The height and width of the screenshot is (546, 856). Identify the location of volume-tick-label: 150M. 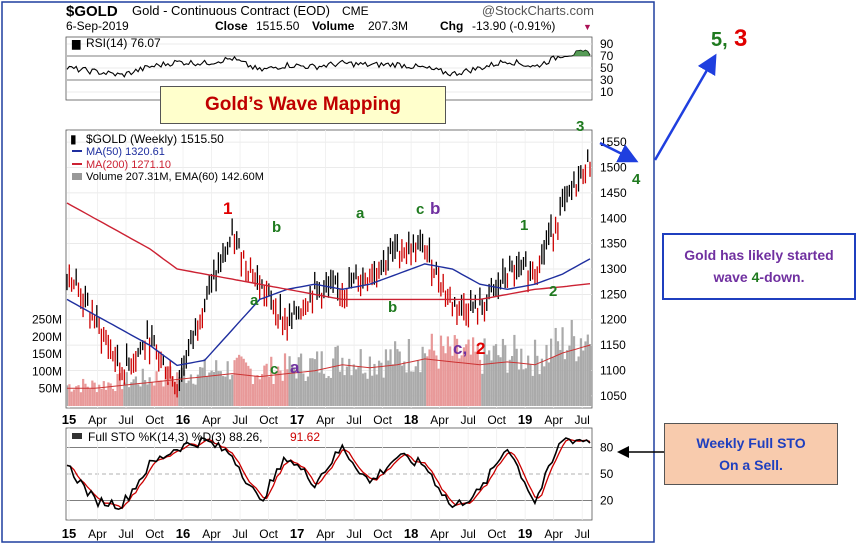
(47, 354).